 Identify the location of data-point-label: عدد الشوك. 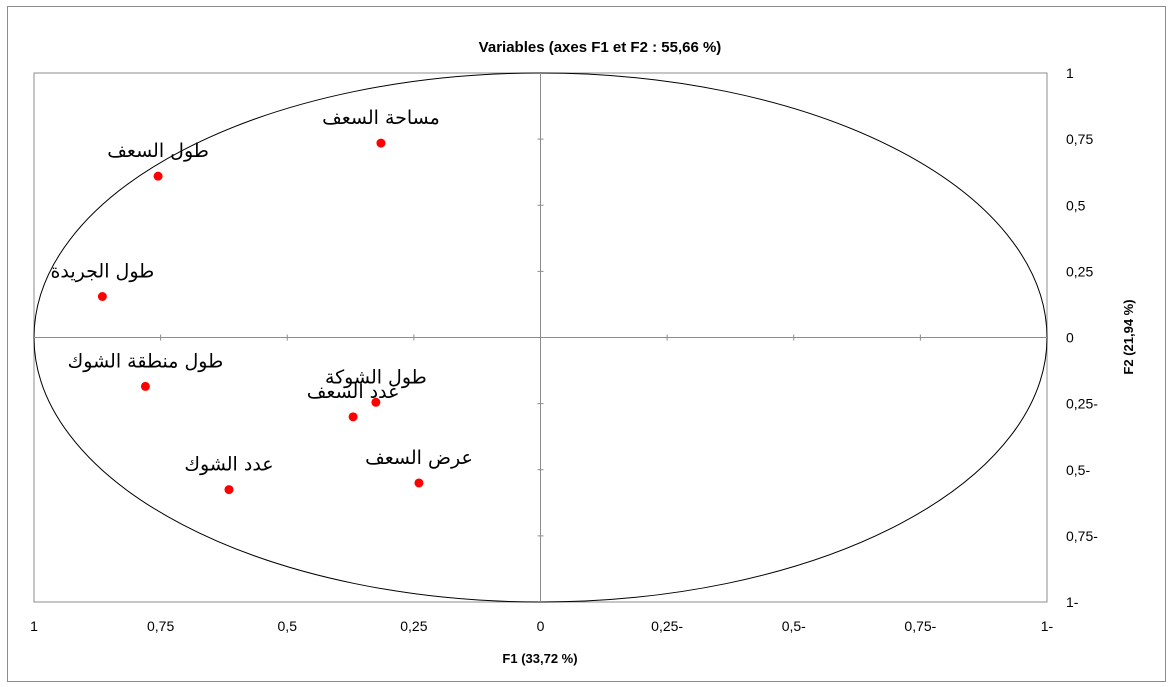
(228, 465).